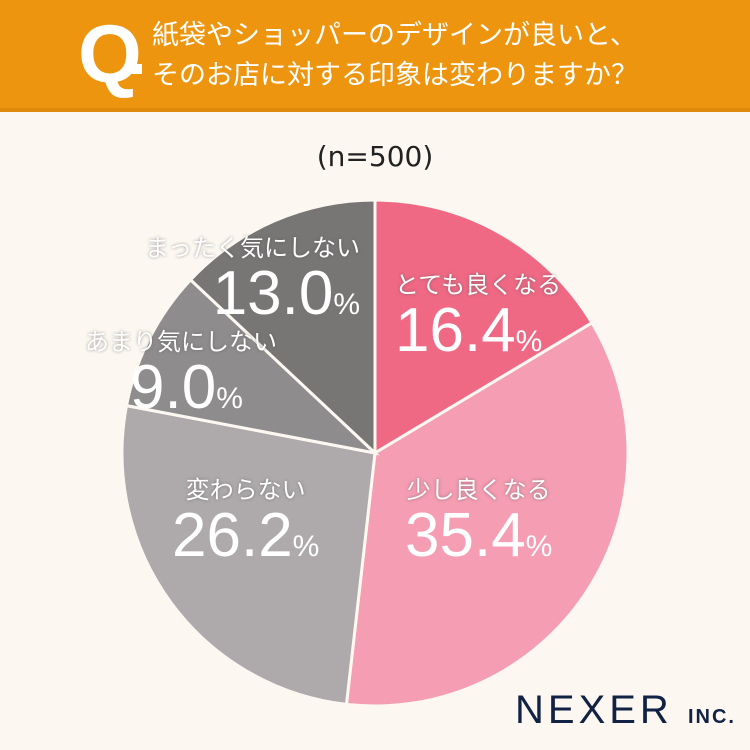 This screenshot has height=750, width=750. What do you see at coordinates (245, 490) in the screenshot?
I see `category-label: 変わらない` at bounding box center [245, 490].